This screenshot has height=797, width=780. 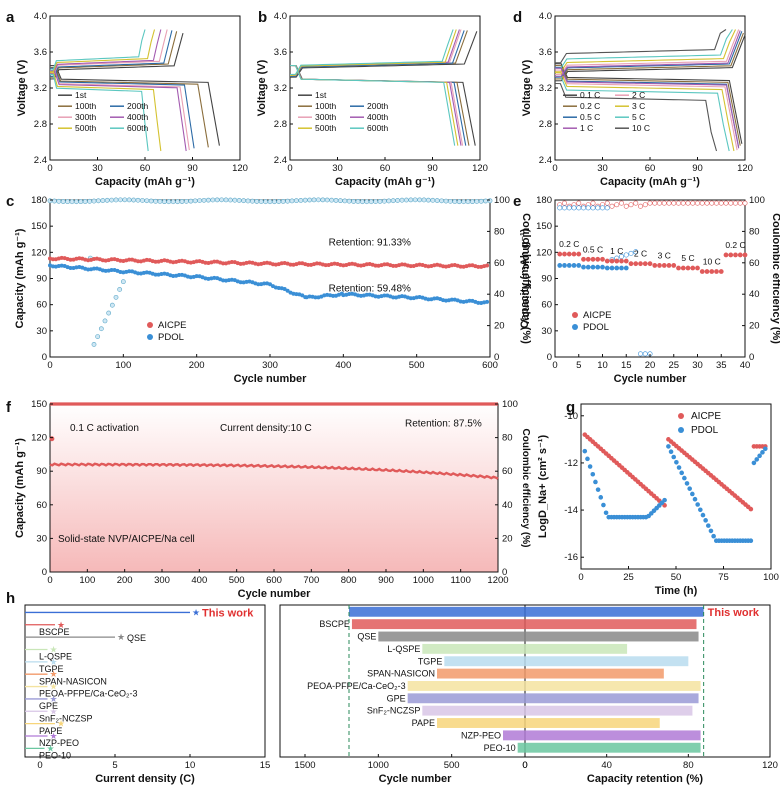 I want to click on discharge-curve-1st, so click(x=134, y=105).